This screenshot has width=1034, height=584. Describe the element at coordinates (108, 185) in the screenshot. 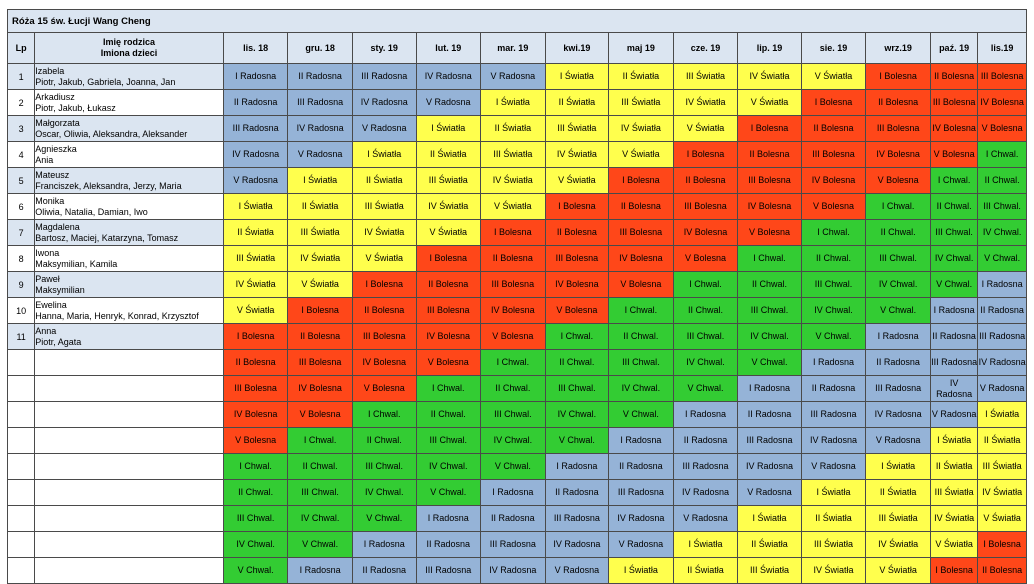

I see `children-names: Franciszek, Aleksandra, Jerzy, Maria` at that location.